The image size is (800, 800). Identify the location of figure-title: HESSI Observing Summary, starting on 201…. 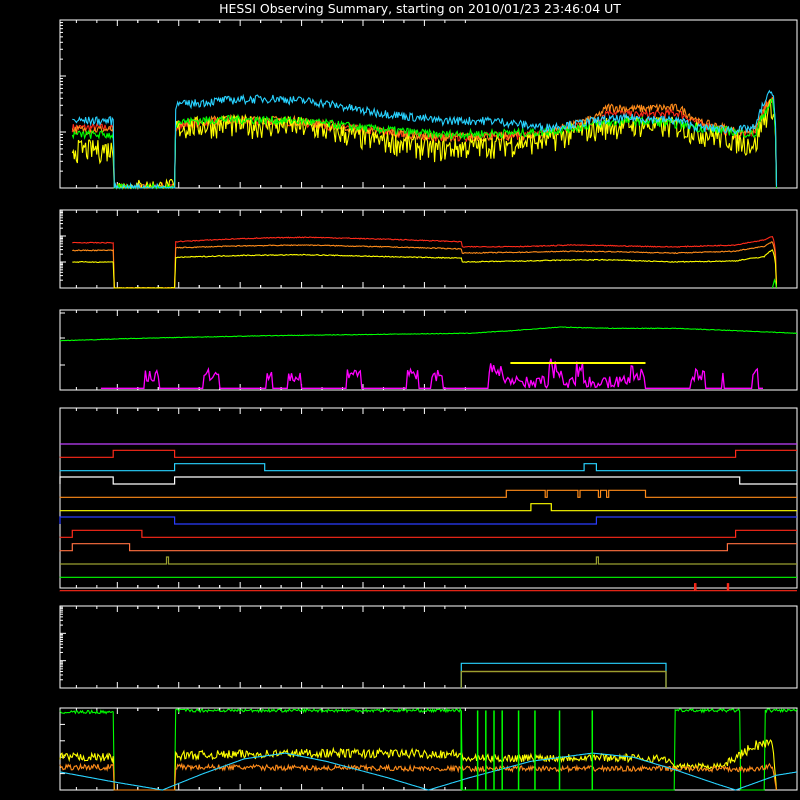
(420, 8).